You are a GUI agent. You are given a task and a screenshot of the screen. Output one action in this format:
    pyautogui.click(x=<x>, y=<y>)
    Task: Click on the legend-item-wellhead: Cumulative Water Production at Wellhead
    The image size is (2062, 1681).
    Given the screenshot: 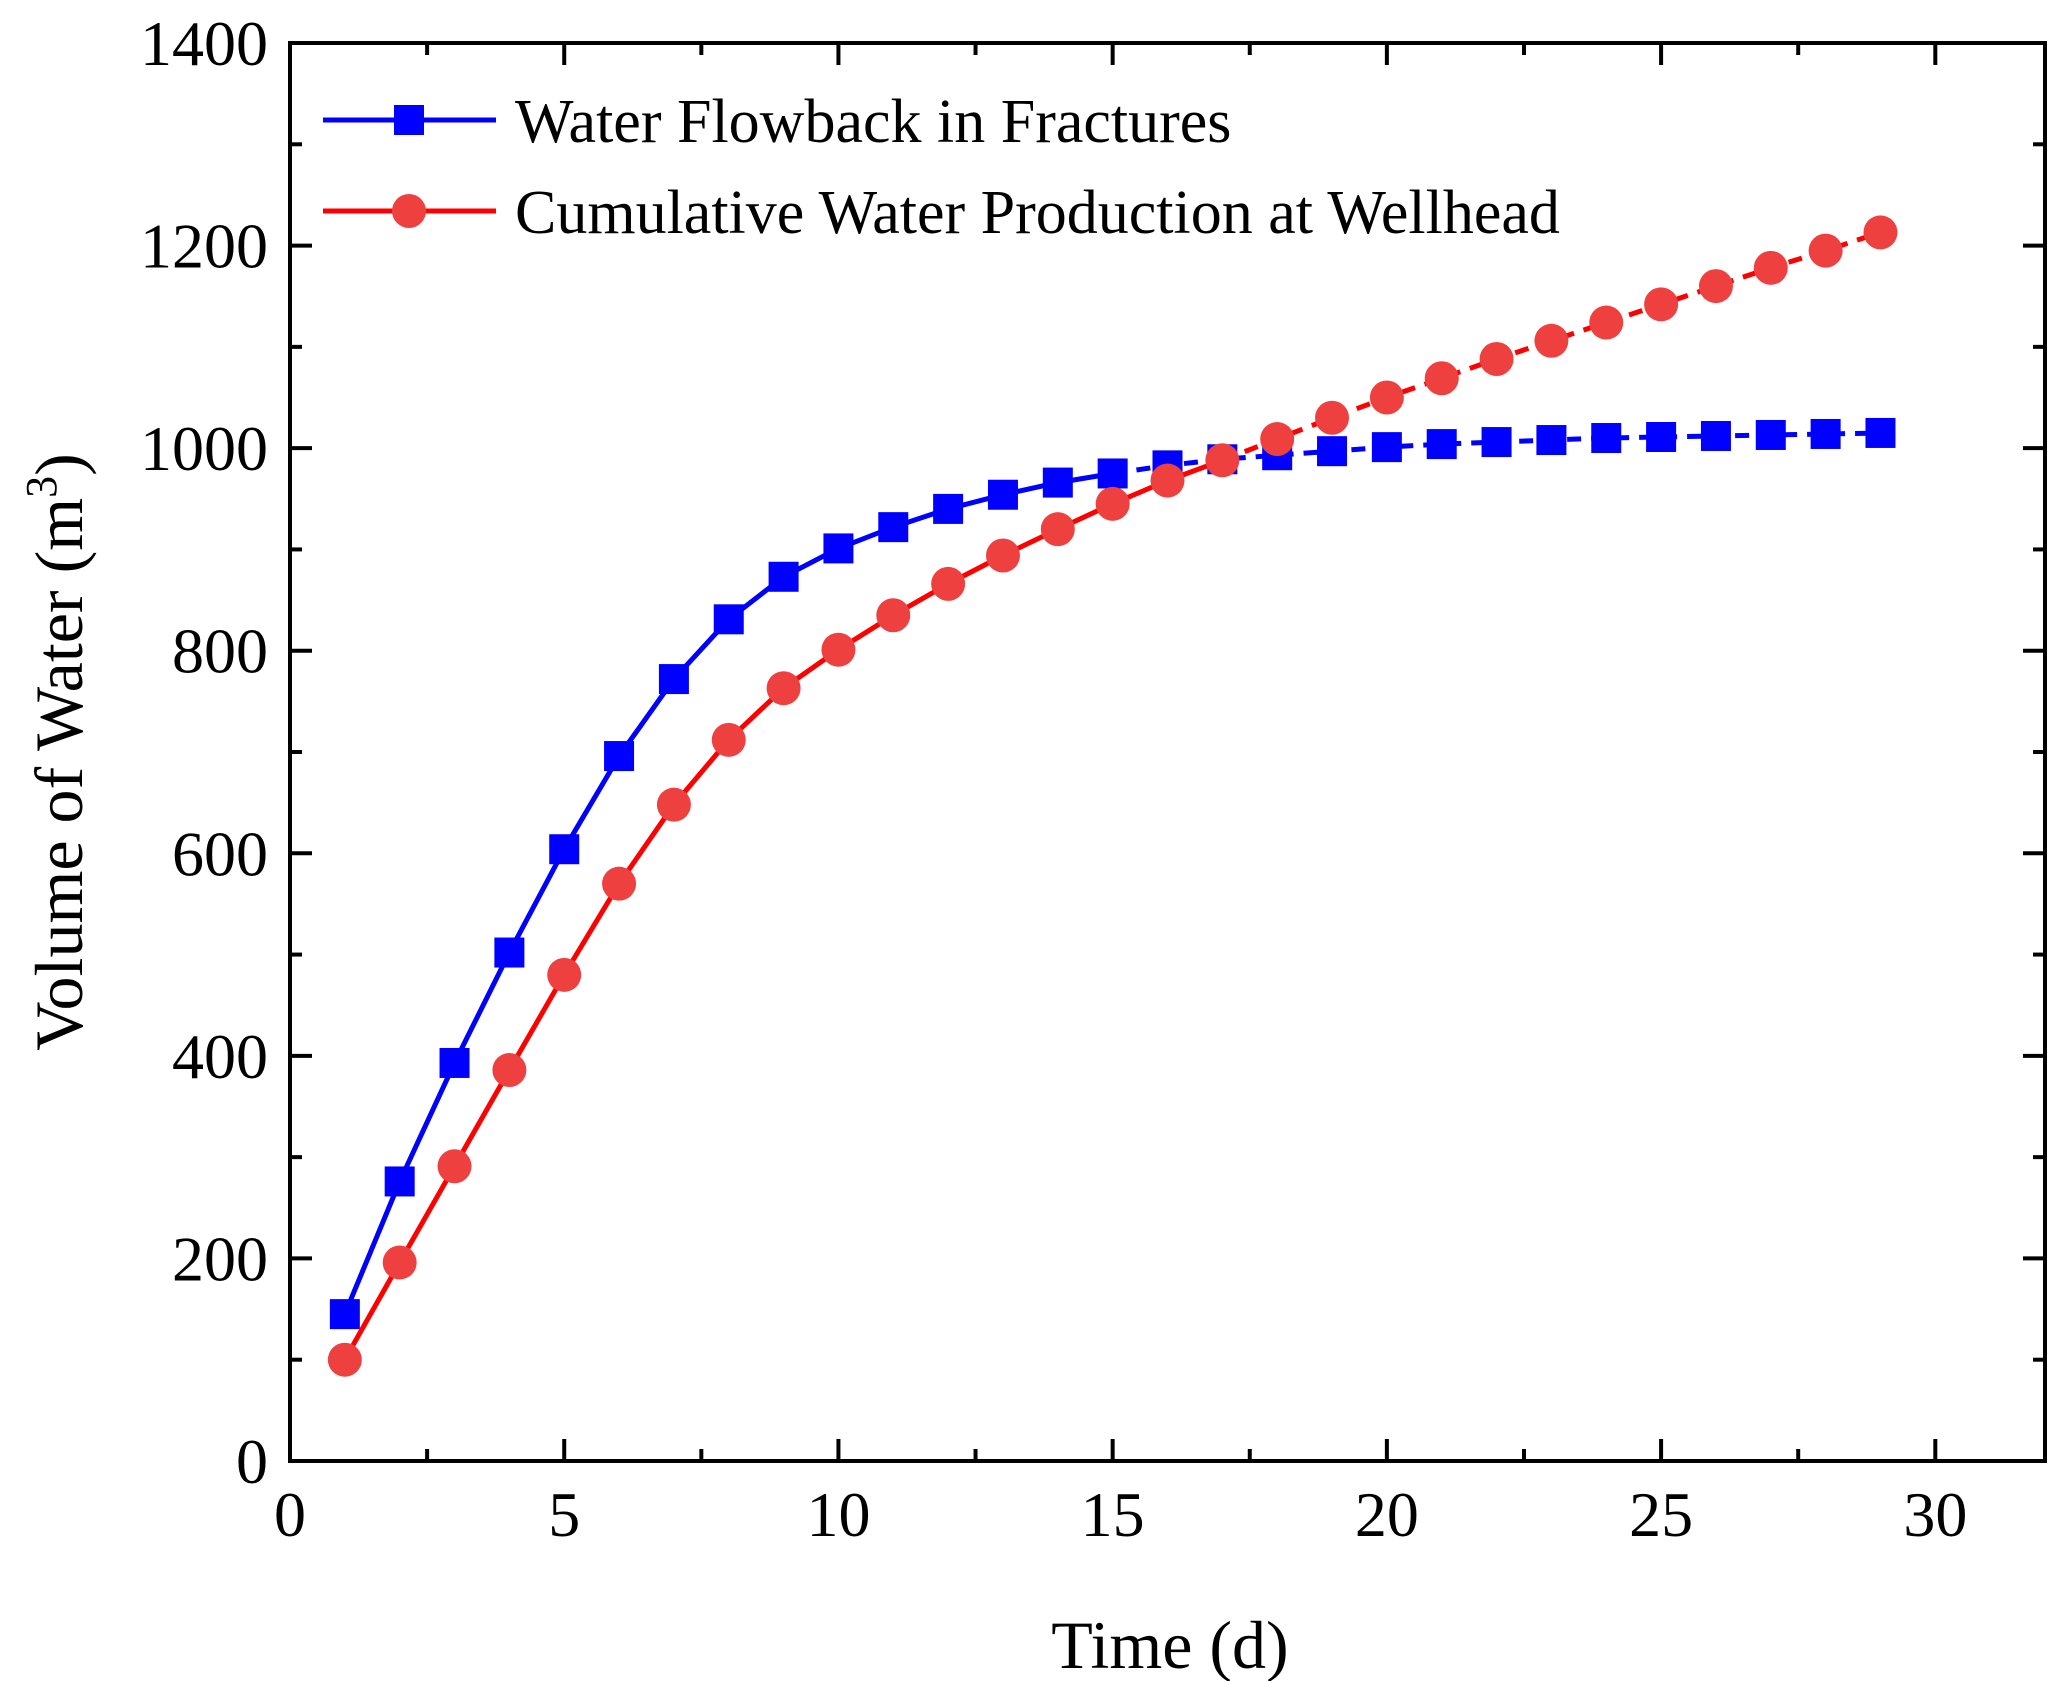 What is the action you would take?
    pyautogui.click(x=941, y=213)
    